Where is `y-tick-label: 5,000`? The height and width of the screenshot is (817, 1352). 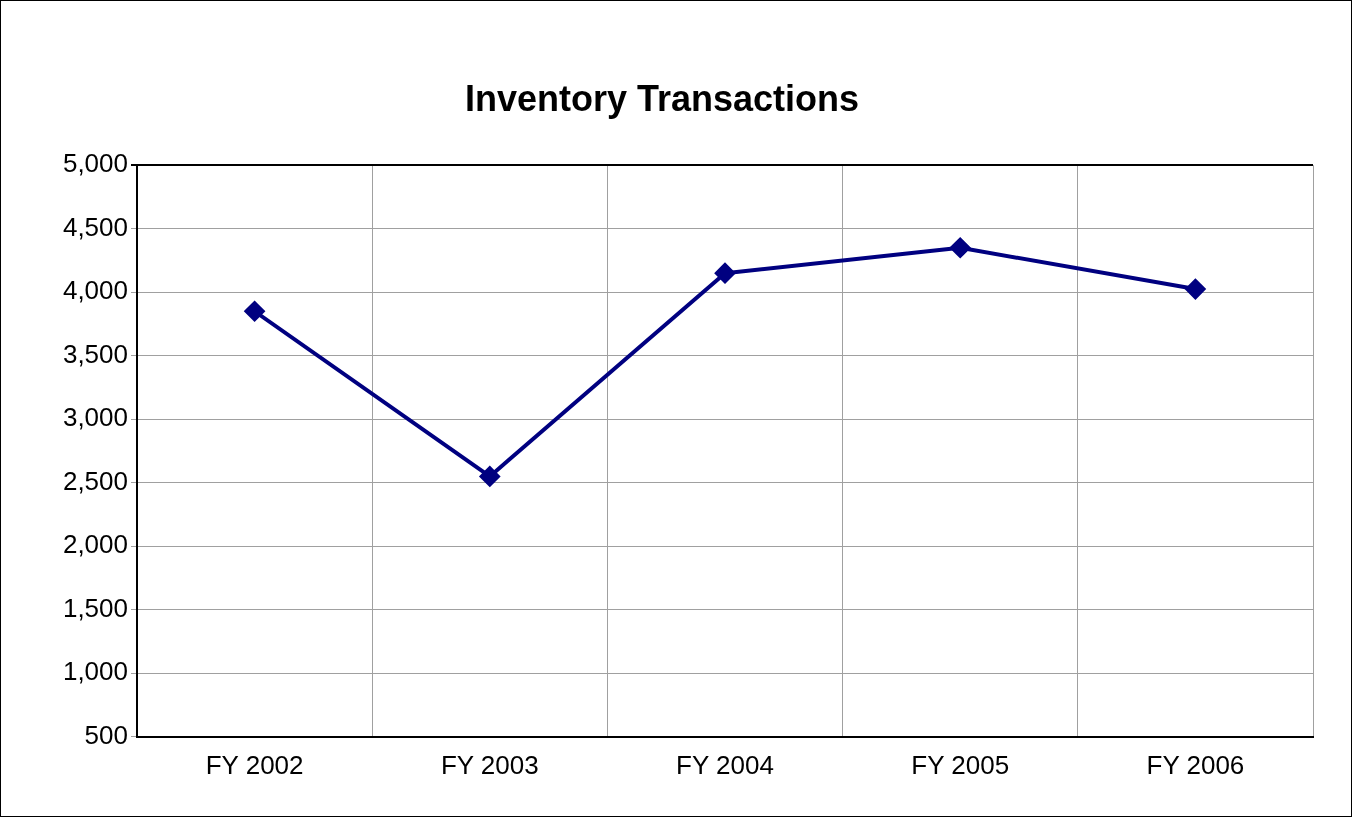 y-tick-label: 5,000 is located at coordinates (95, 163).